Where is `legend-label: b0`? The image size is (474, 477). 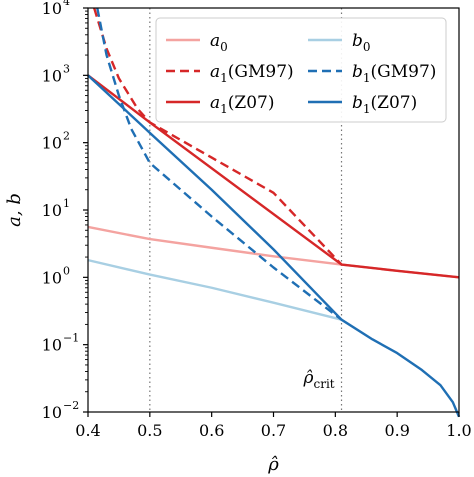 legend-label: b0 is located at coordinates (361, 42).